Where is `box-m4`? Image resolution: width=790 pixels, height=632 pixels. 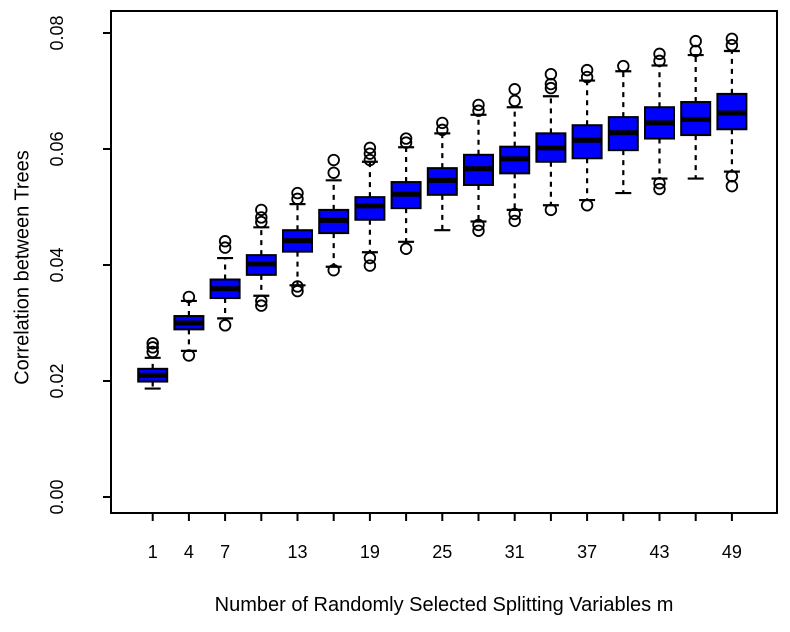
box-m4 is located at coordinates (189, 326).